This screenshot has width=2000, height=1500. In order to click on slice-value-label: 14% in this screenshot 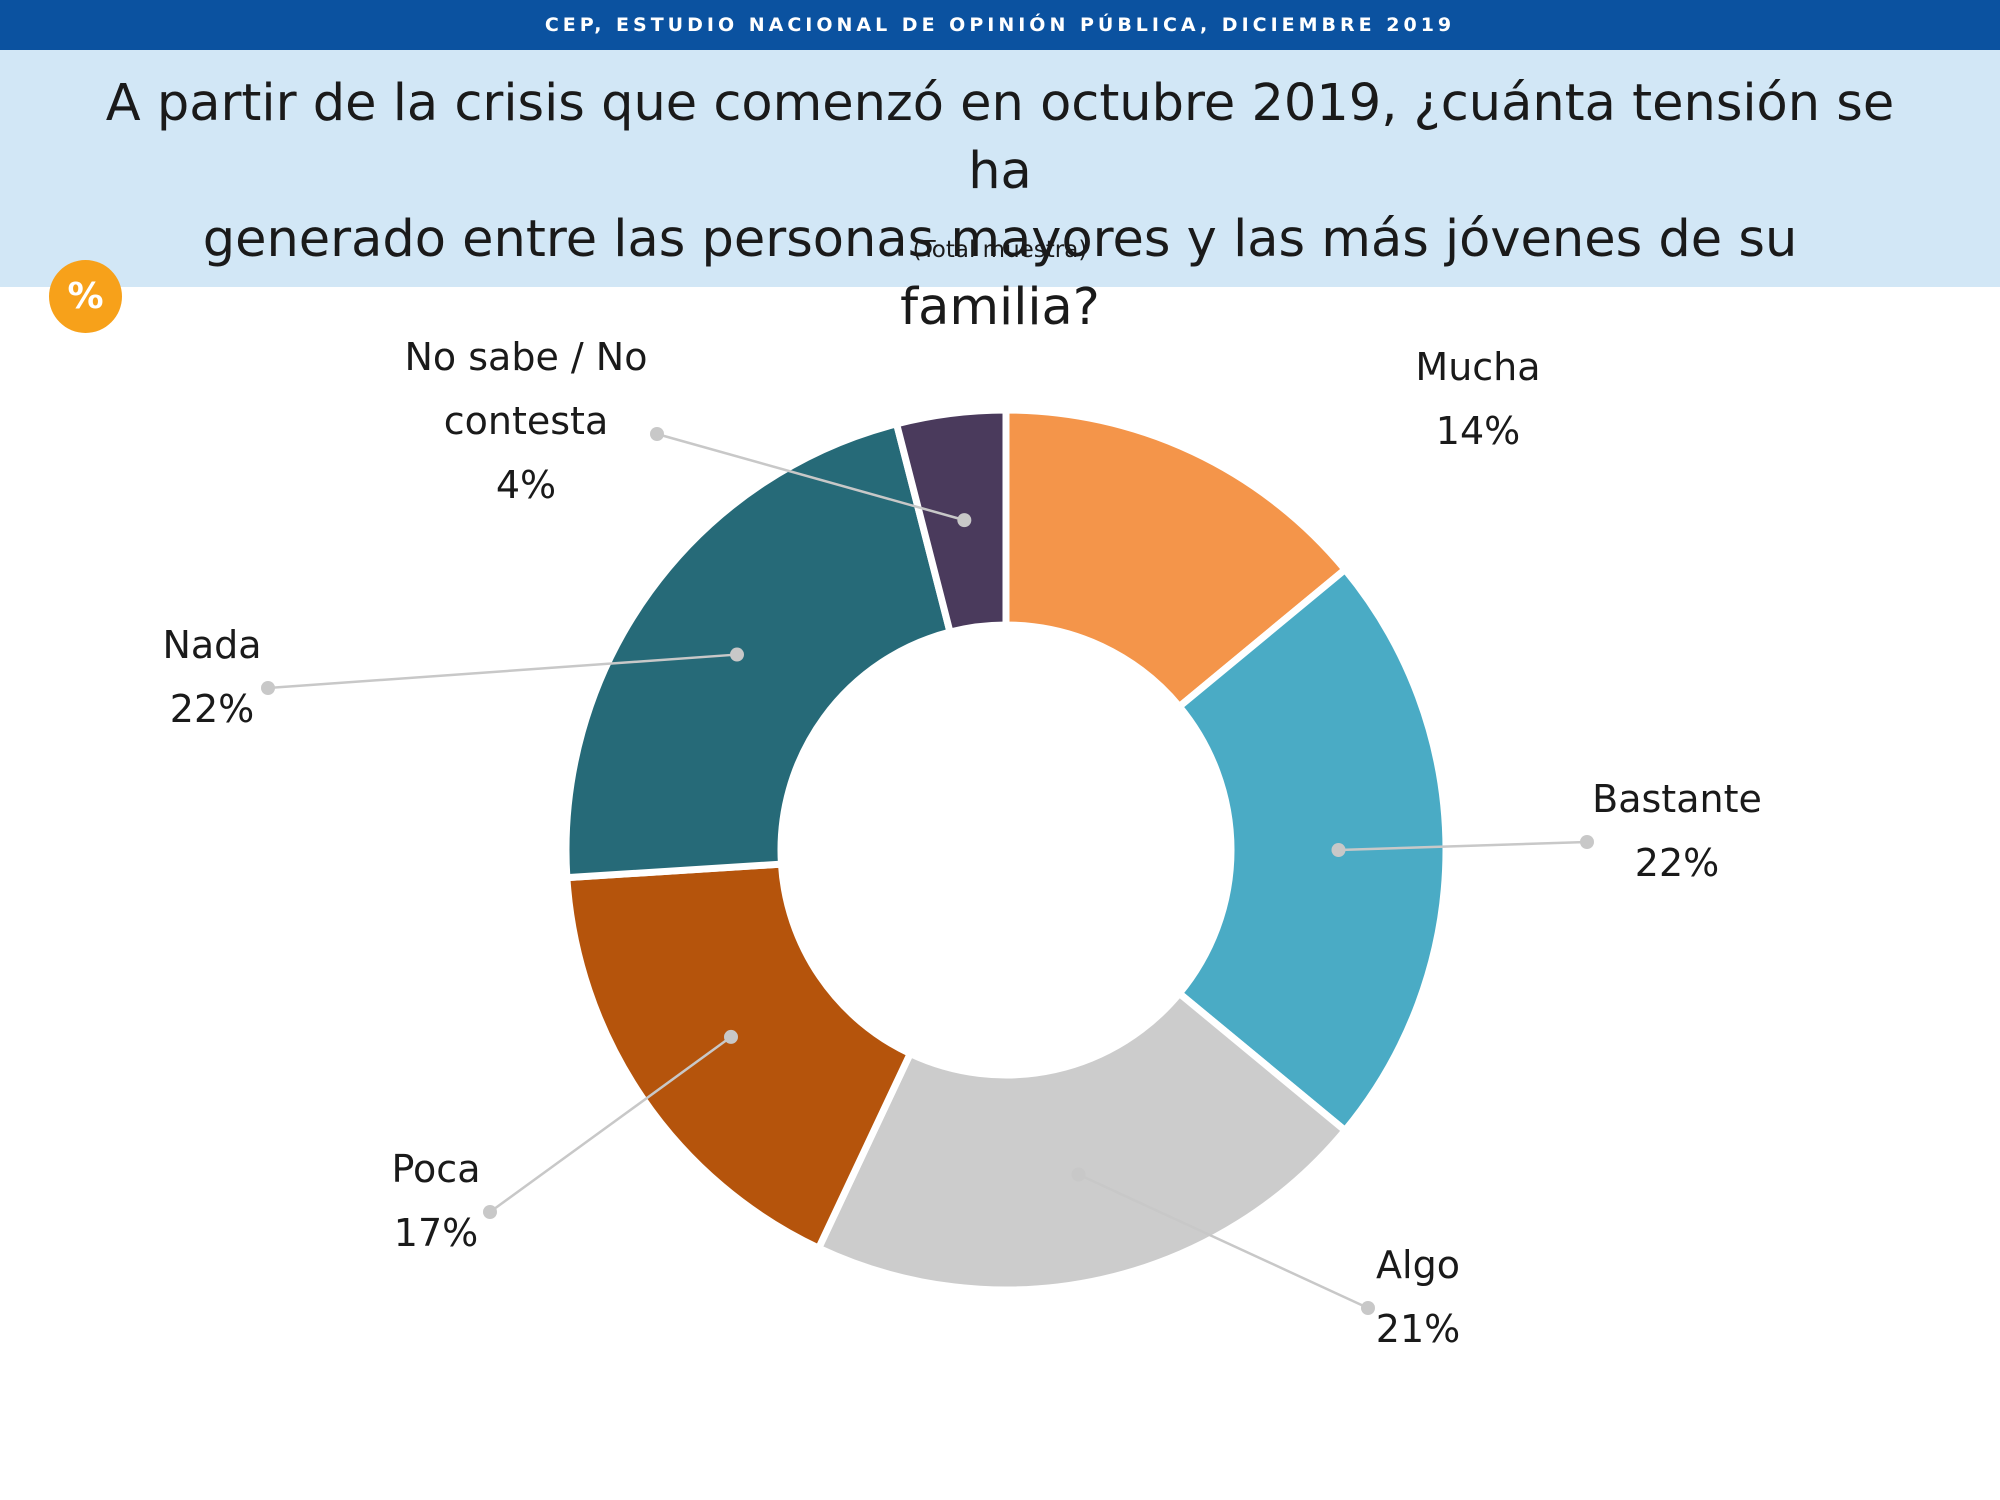, I will do `click(1478, 431)`.